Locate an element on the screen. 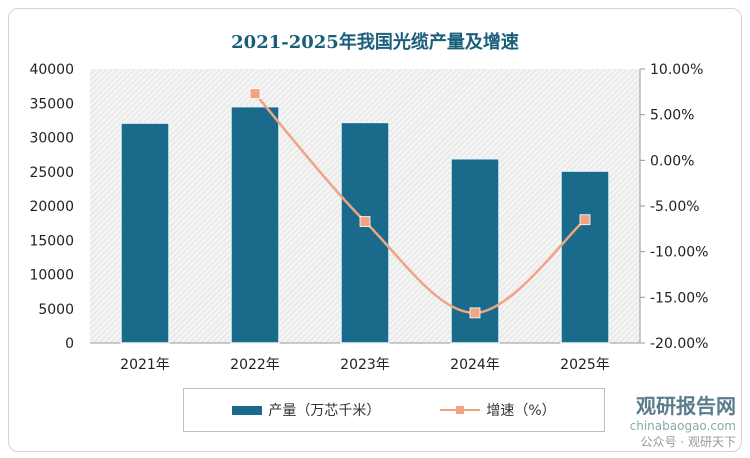  right-tick-label: -5.00% is located at coordinates (675, 207).